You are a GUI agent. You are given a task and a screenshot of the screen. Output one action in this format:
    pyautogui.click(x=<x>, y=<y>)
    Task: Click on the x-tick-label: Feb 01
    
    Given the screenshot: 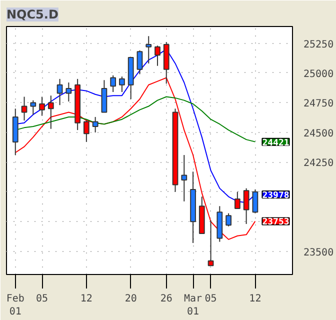 What is the action you would take?
    pyautogui.click(x=15, y=306)
    